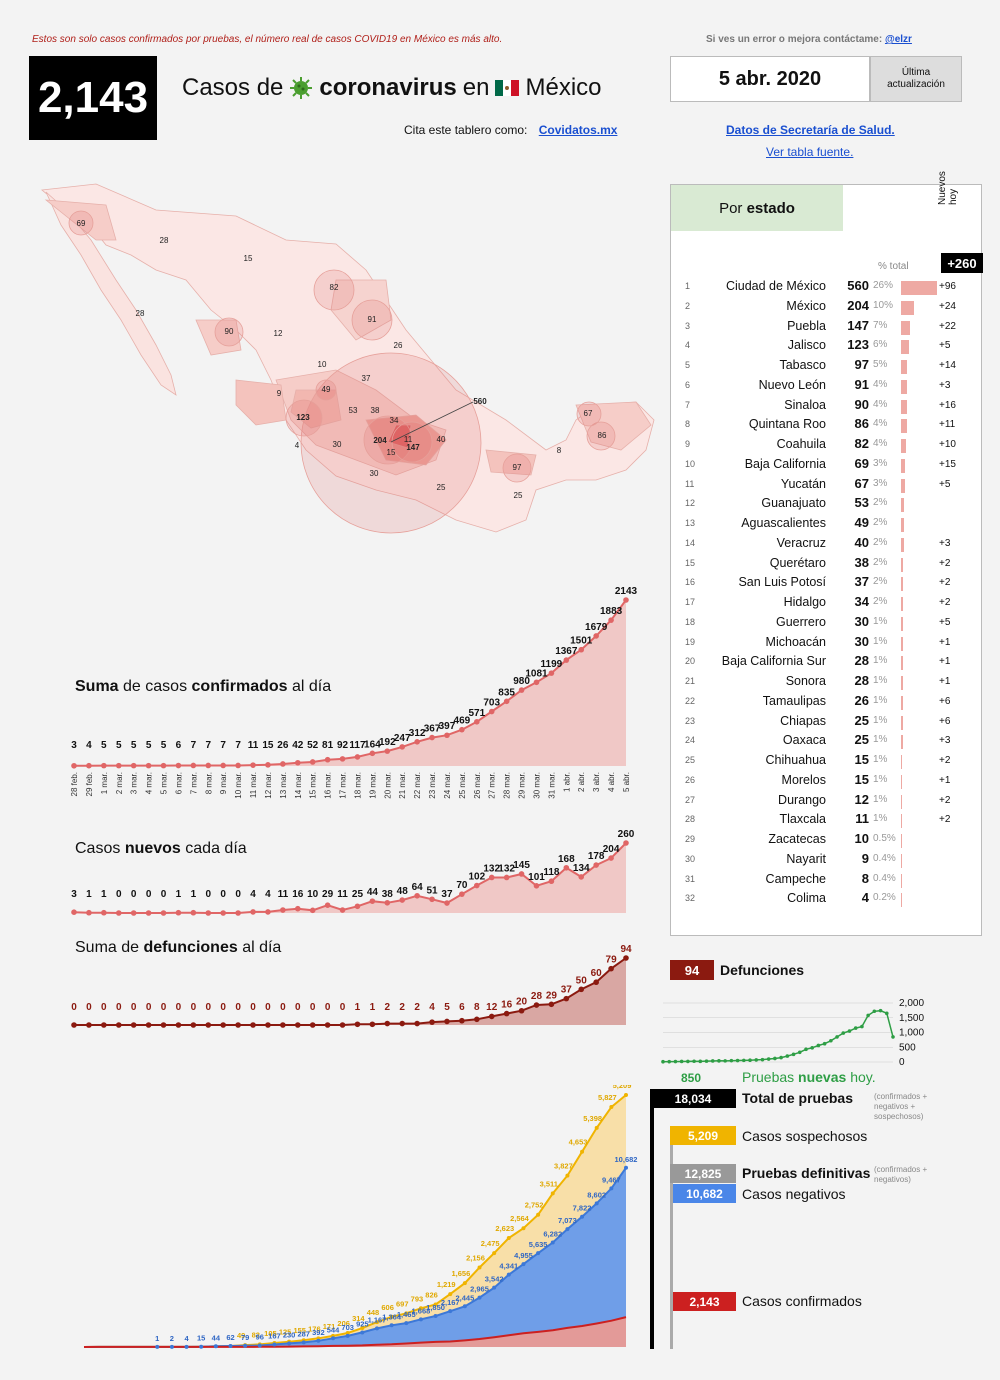 Image resolution: width=1000 pixels, height=1380 pixels. What do you see at coordinates (861, 740) in the screenshot?
I see `state-cases: 25` at bounding box center [861, 740].